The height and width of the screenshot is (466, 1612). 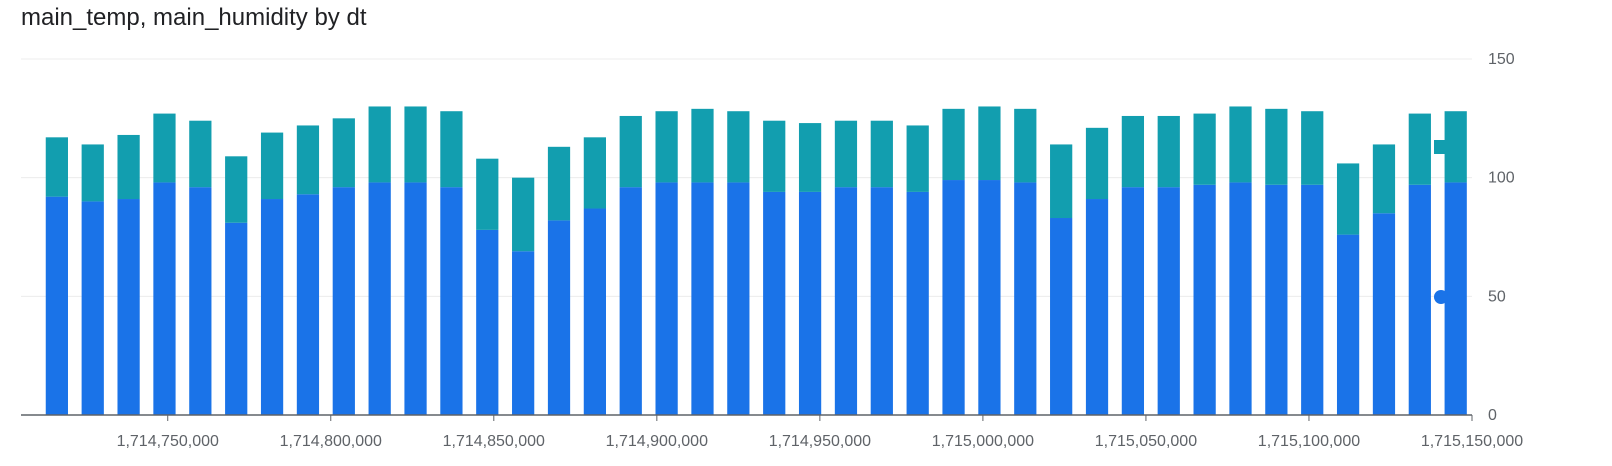 What do you see at coordinates (1497, 296) in the screenshot?
I see `y-tick-label: 50` at bounding box center [1497, 296].